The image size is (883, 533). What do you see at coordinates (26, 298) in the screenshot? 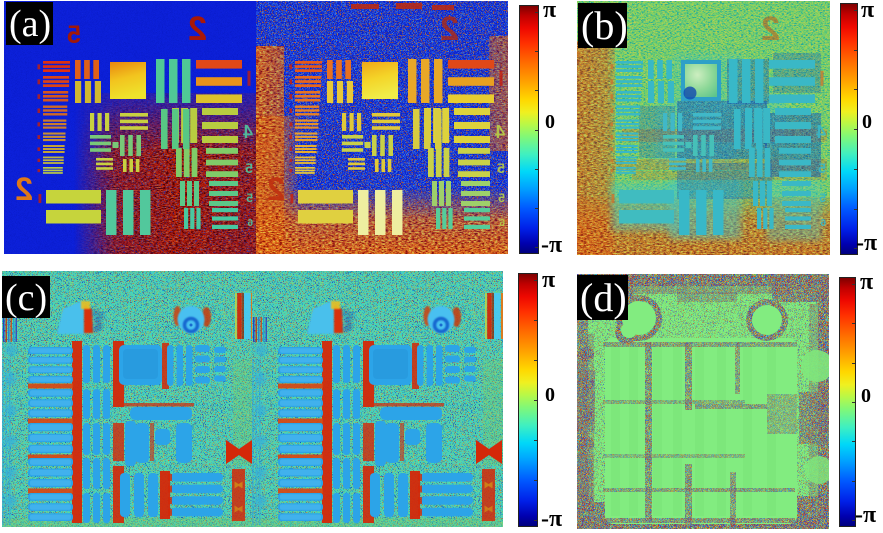
I see `svg-text: (c)` at bounding box center [26, 298].